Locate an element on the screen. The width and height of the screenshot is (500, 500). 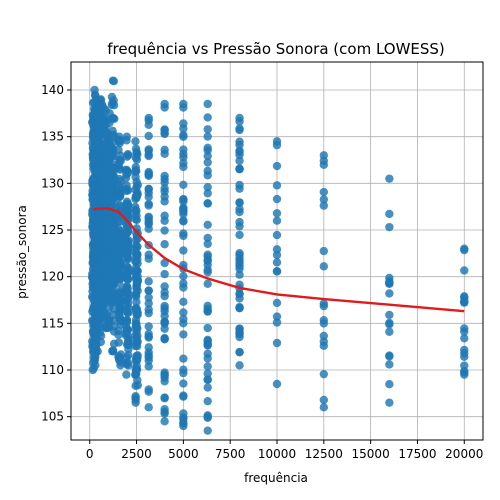
y-axis-label: pressão_sonora is located at coordinates (22, 252).